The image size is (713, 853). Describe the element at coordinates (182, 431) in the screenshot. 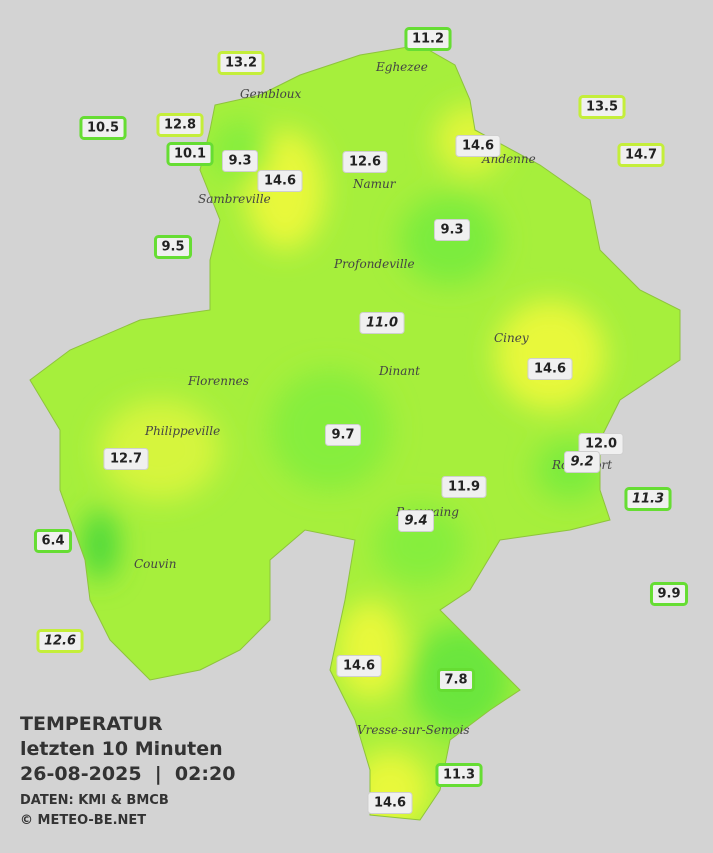

I see `city: Philippeville` at that location.